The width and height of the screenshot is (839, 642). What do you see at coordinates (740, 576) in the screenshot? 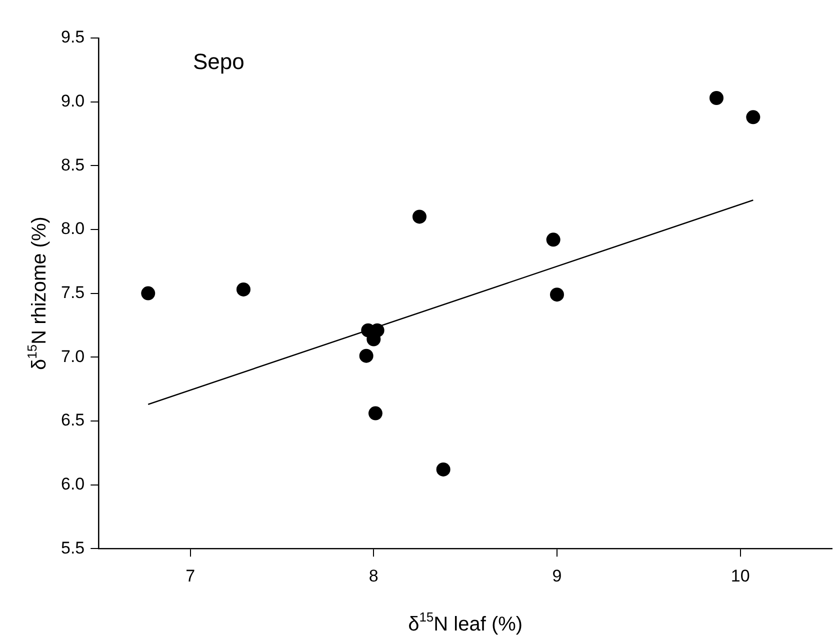
I see `x-tick-label: 10` at bounding box center [740, 576].